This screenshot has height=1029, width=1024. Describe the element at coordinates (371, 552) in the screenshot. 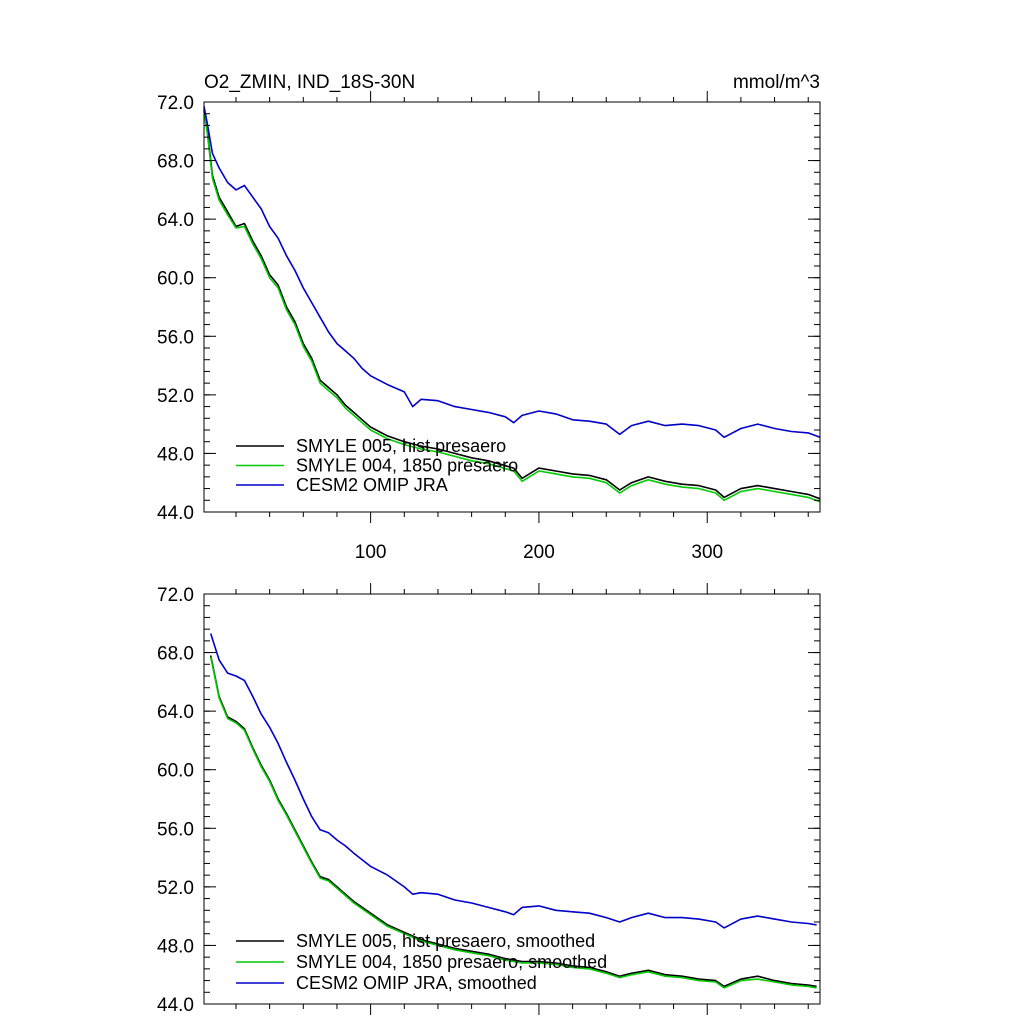

I see `x-tick-label: 100` at that location.